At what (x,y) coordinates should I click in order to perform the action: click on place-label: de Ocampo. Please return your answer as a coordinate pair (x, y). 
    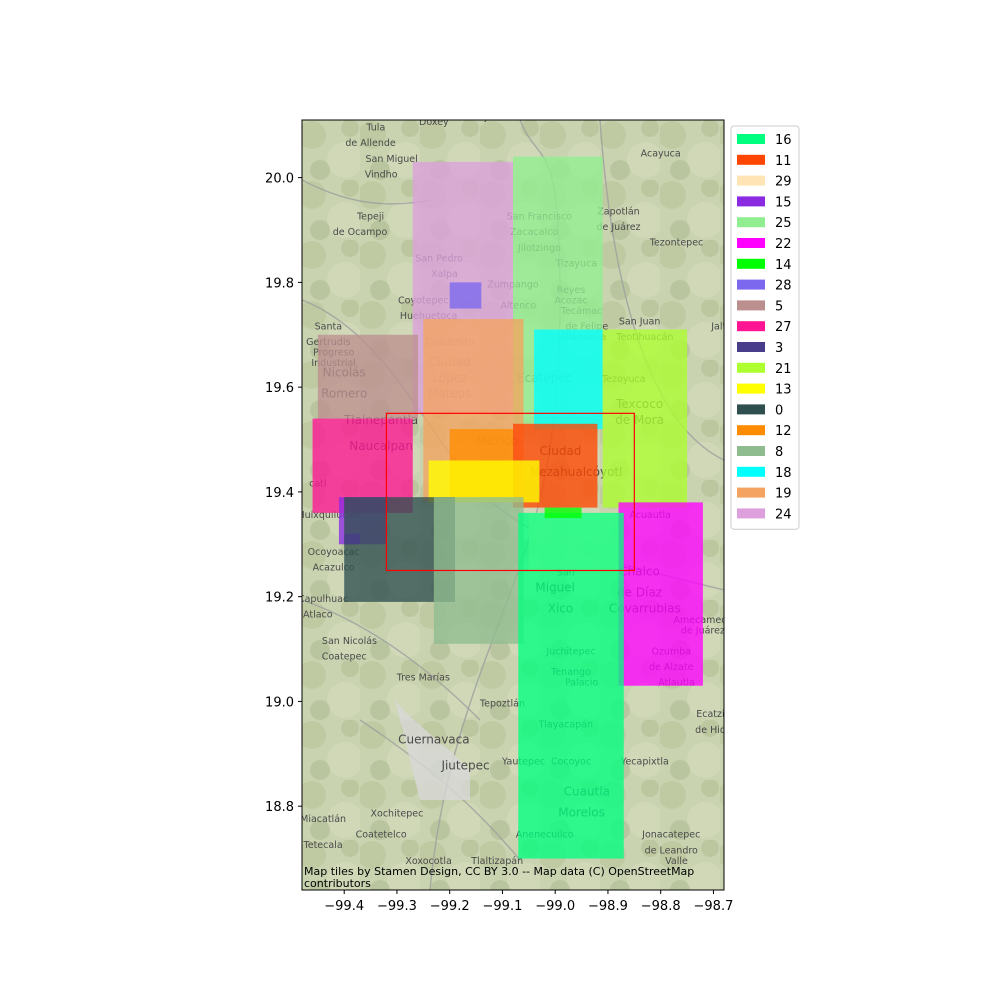
    Looking at the image, I should click on (360, 232).